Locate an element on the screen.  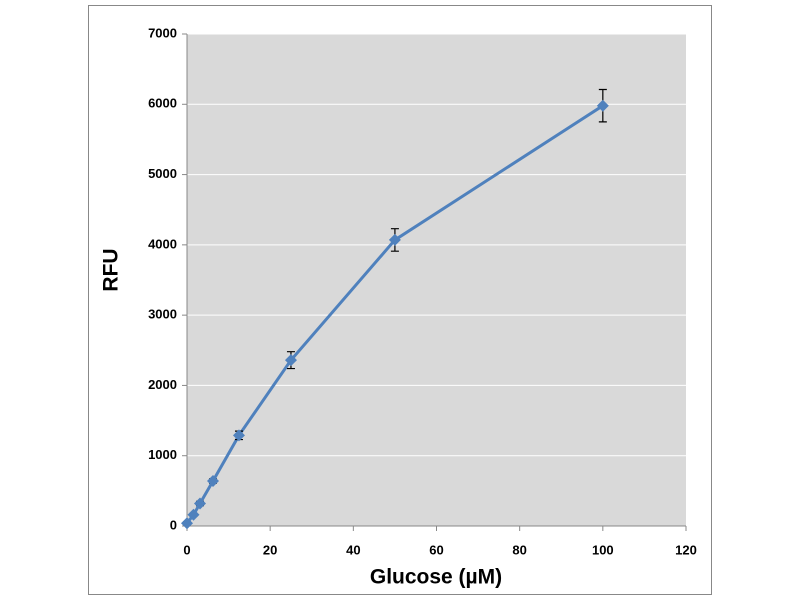
x-tick-label: 20 is located at coordinates (270, 549).